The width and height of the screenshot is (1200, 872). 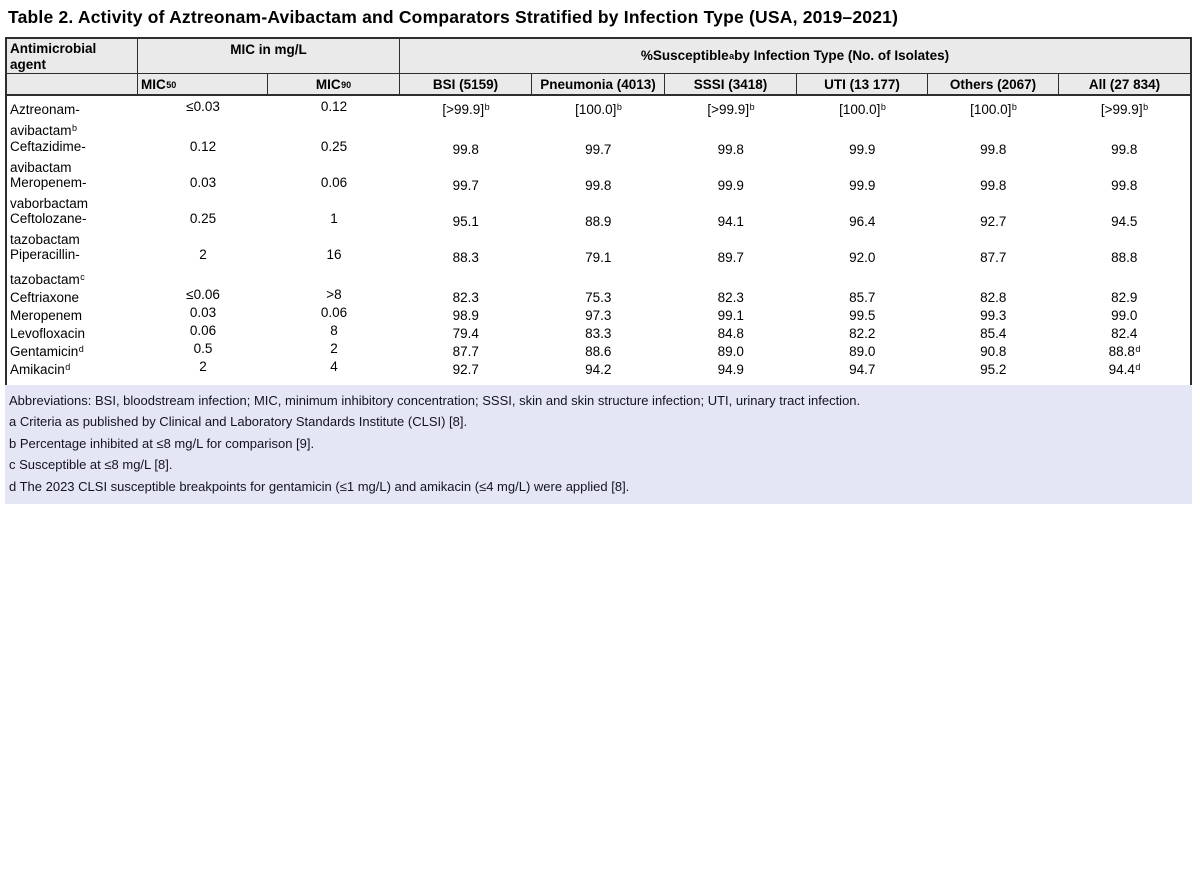 I want to click on susceptibility-value: 95.2, so click(x=993, y=369).